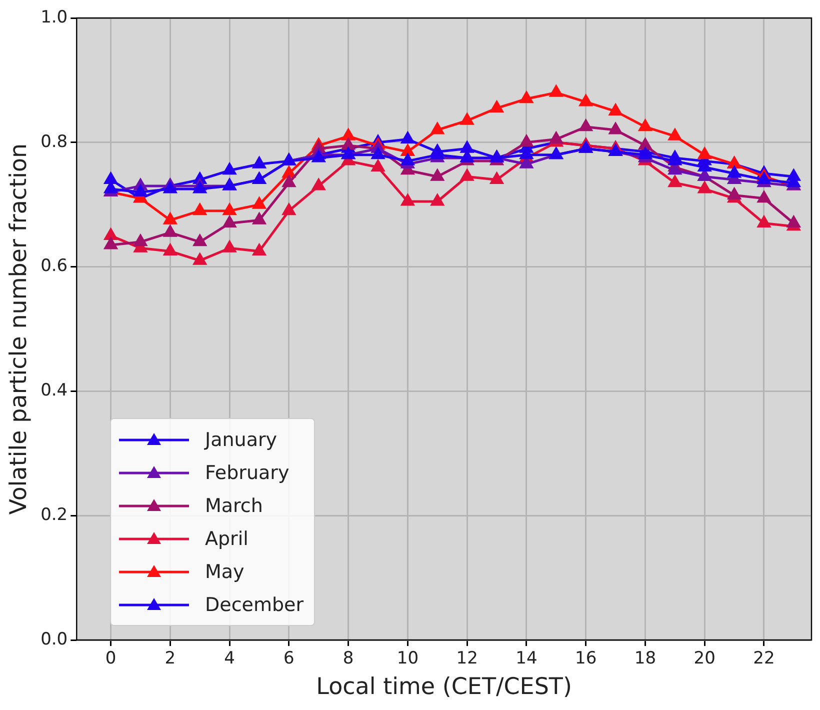  Describe the element at coordinates (241, 439) in the screenshot. I see `legend-label: January` at that location.